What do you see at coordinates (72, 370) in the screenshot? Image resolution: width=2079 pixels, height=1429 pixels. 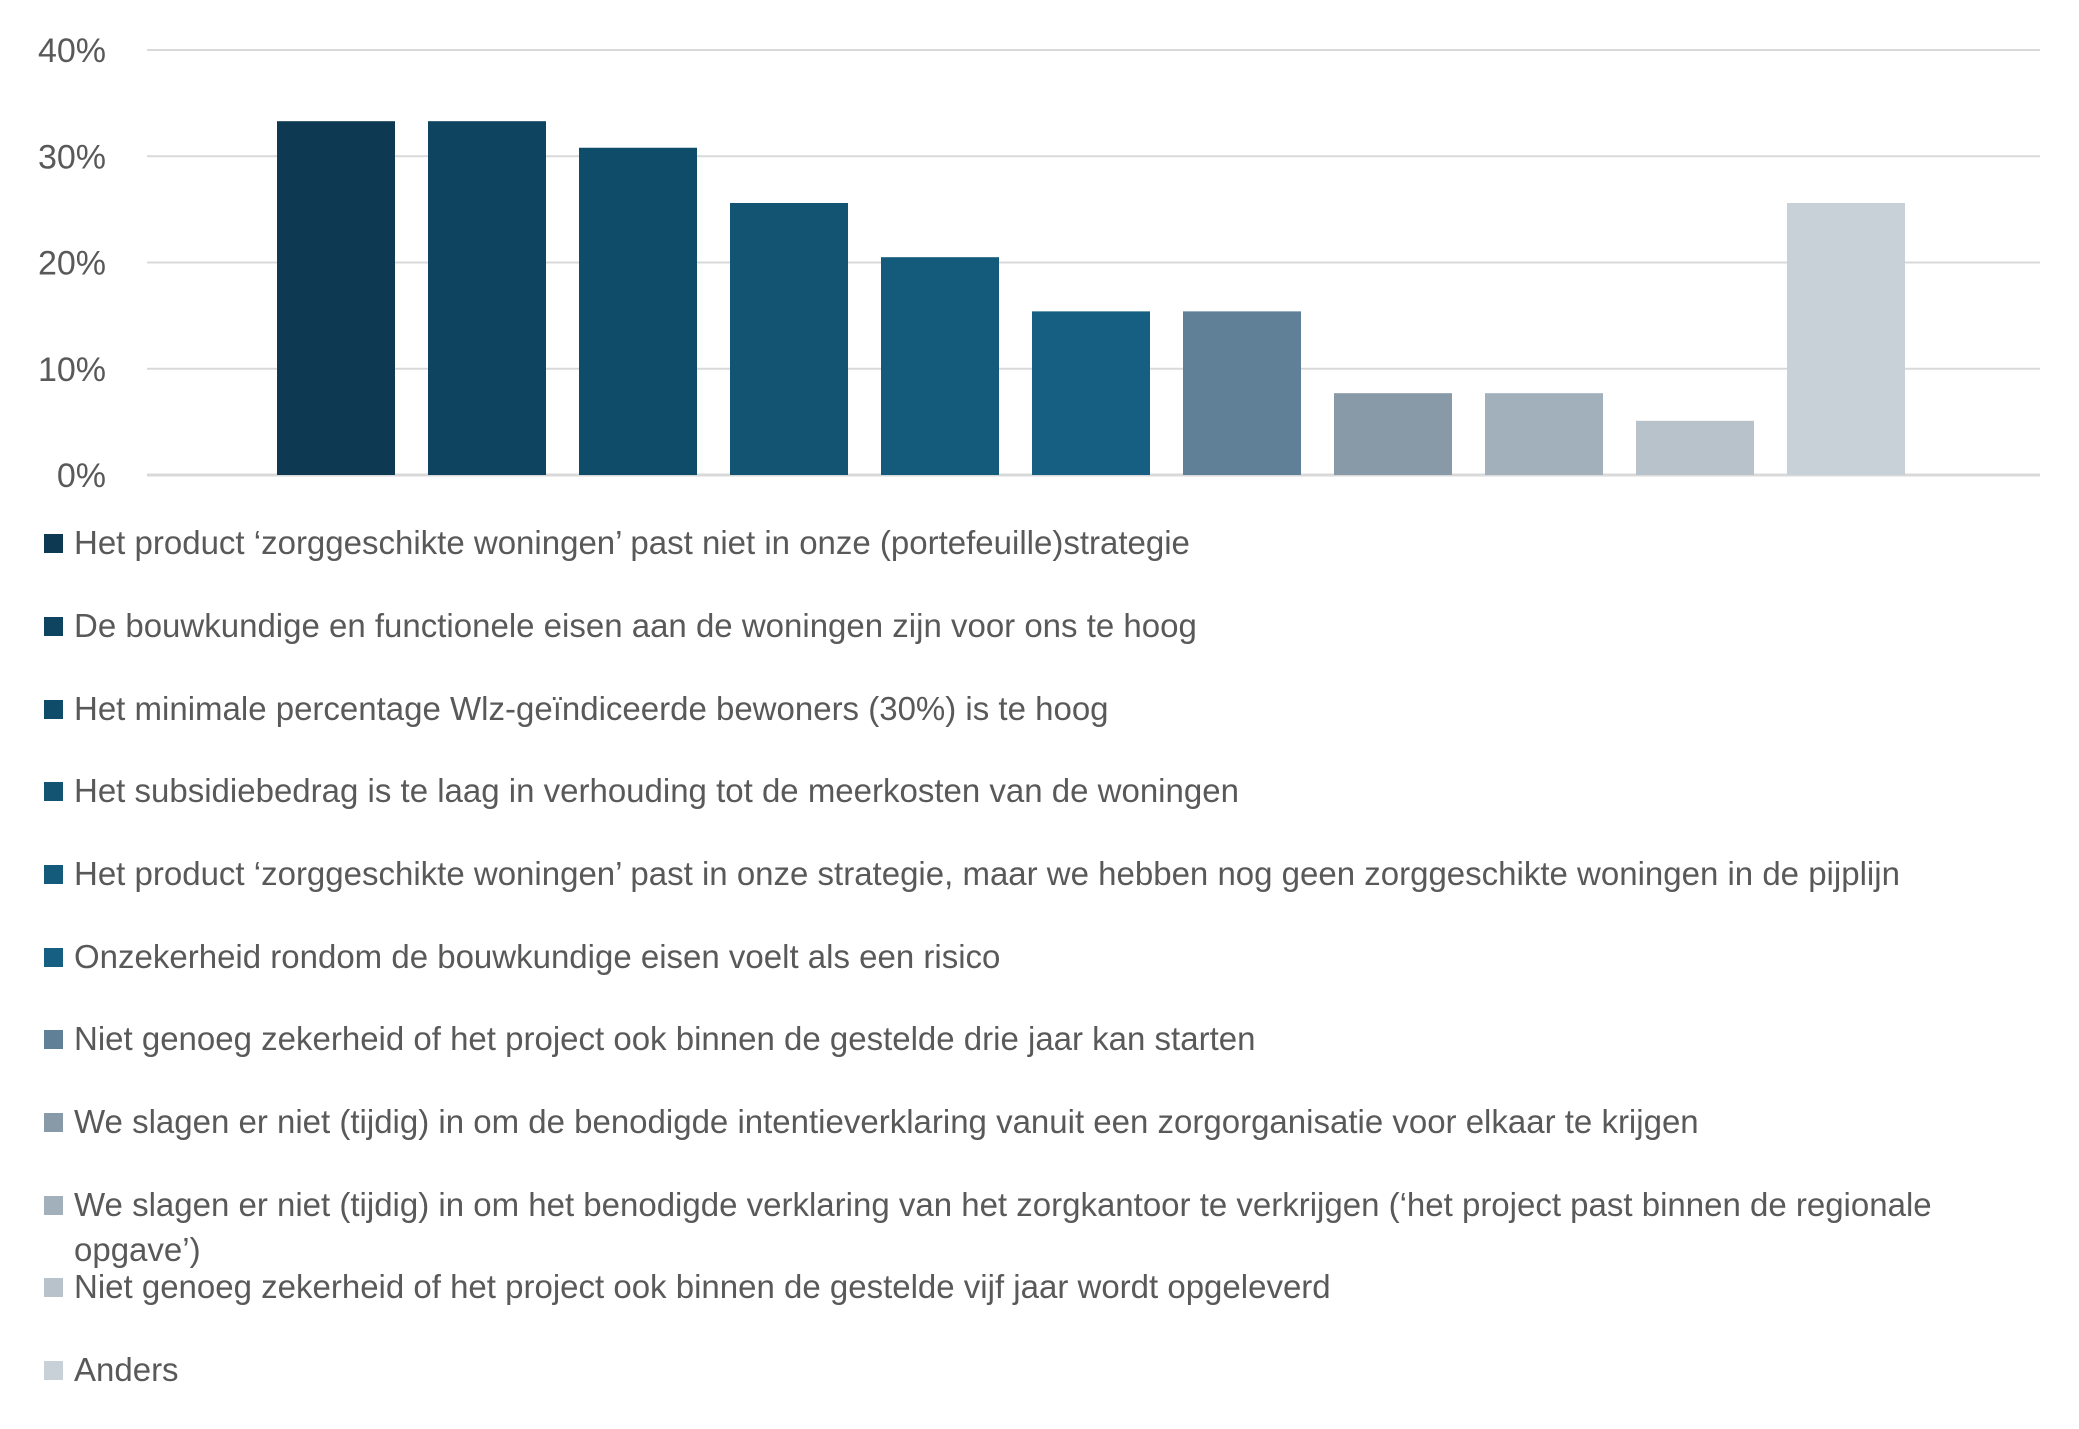 I see `y-tick-label: 10%` at bounding box center [72, 370].